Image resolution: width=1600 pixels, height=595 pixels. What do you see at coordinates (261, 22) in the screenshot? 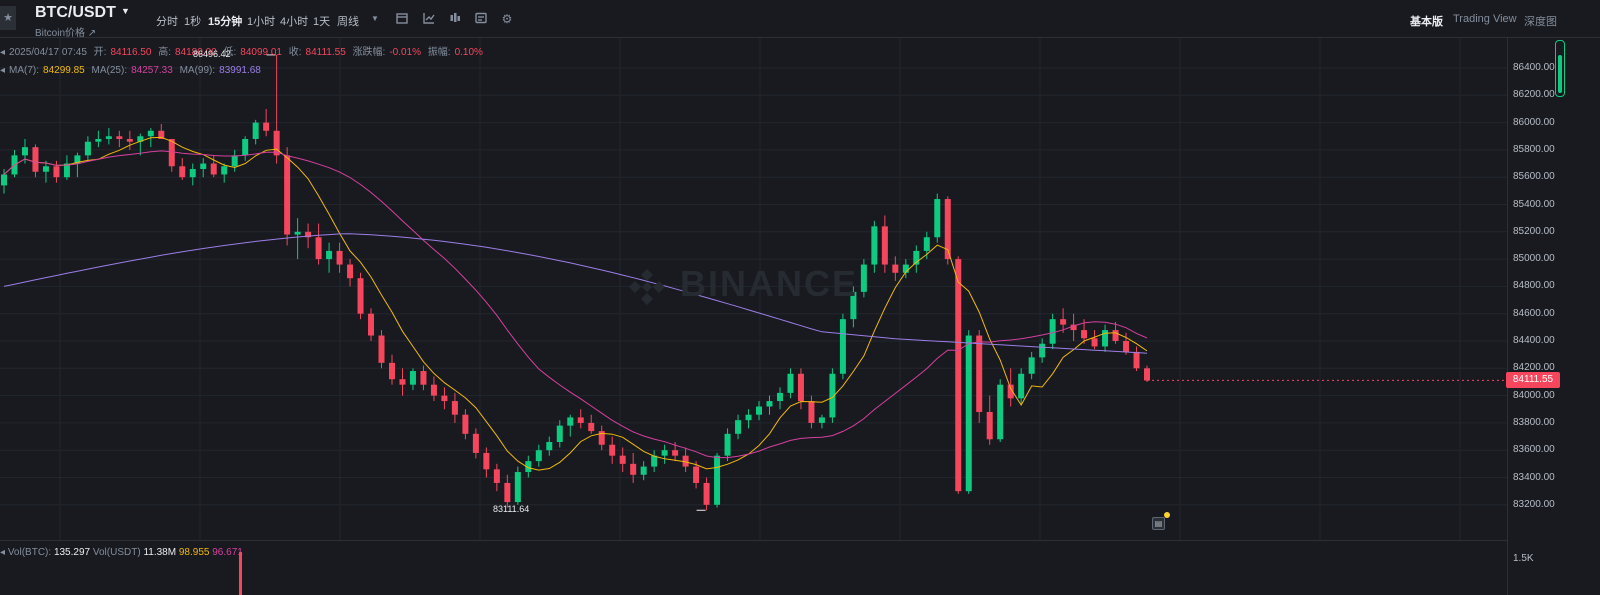
I see `interval-1h: 1小时` at bounding box center [261, 22].